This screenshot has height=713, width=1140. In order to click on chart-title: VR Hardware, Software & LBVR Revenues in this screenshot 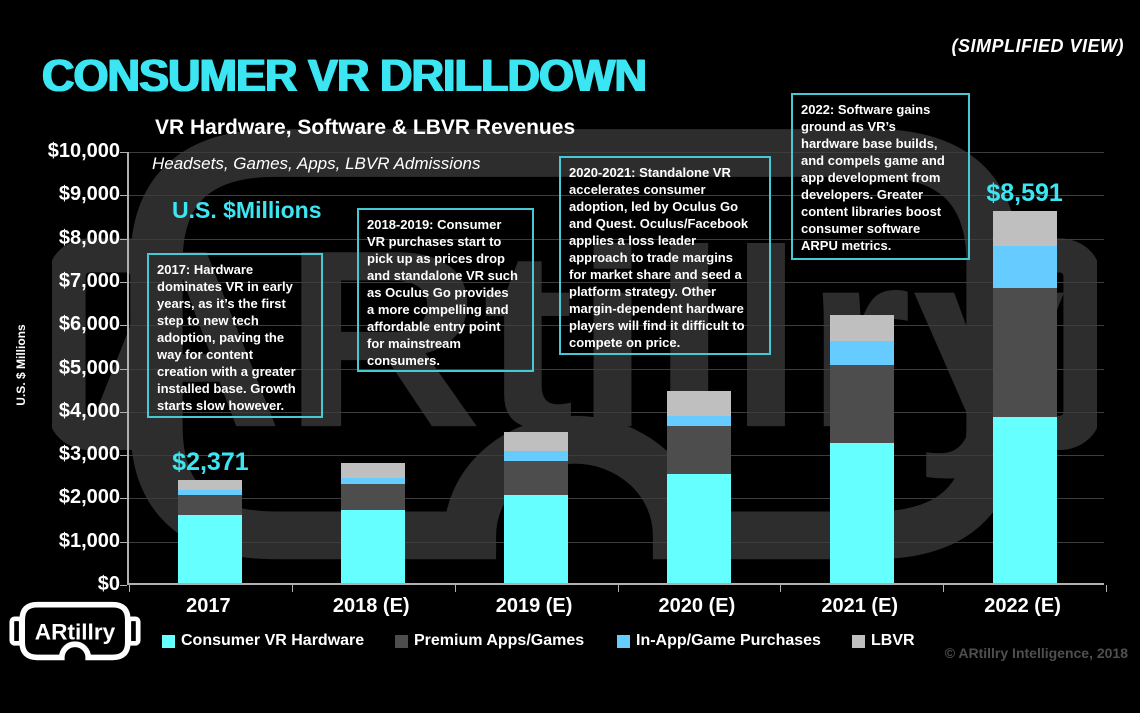, I will do `click(365, 127)`.